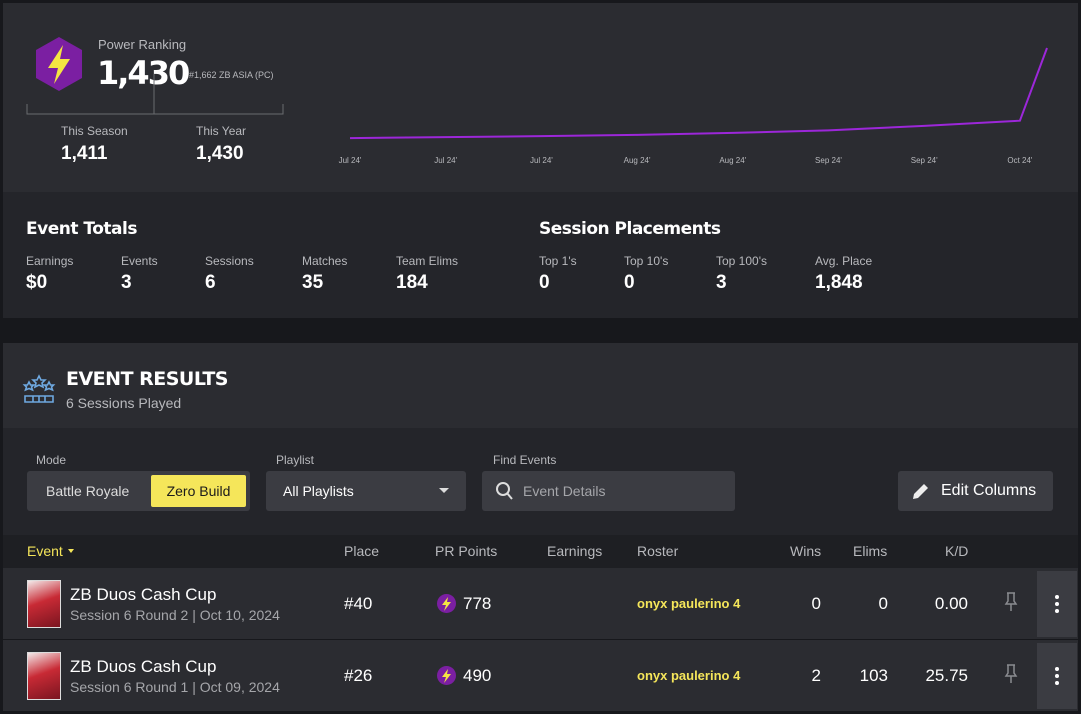 Image resolution: width=1081 pixels, height=714 pixels. What do you see at coordinates (139, 261) in the screenshot?
I see `stat-label: Events` at bounding box center [139, 261].